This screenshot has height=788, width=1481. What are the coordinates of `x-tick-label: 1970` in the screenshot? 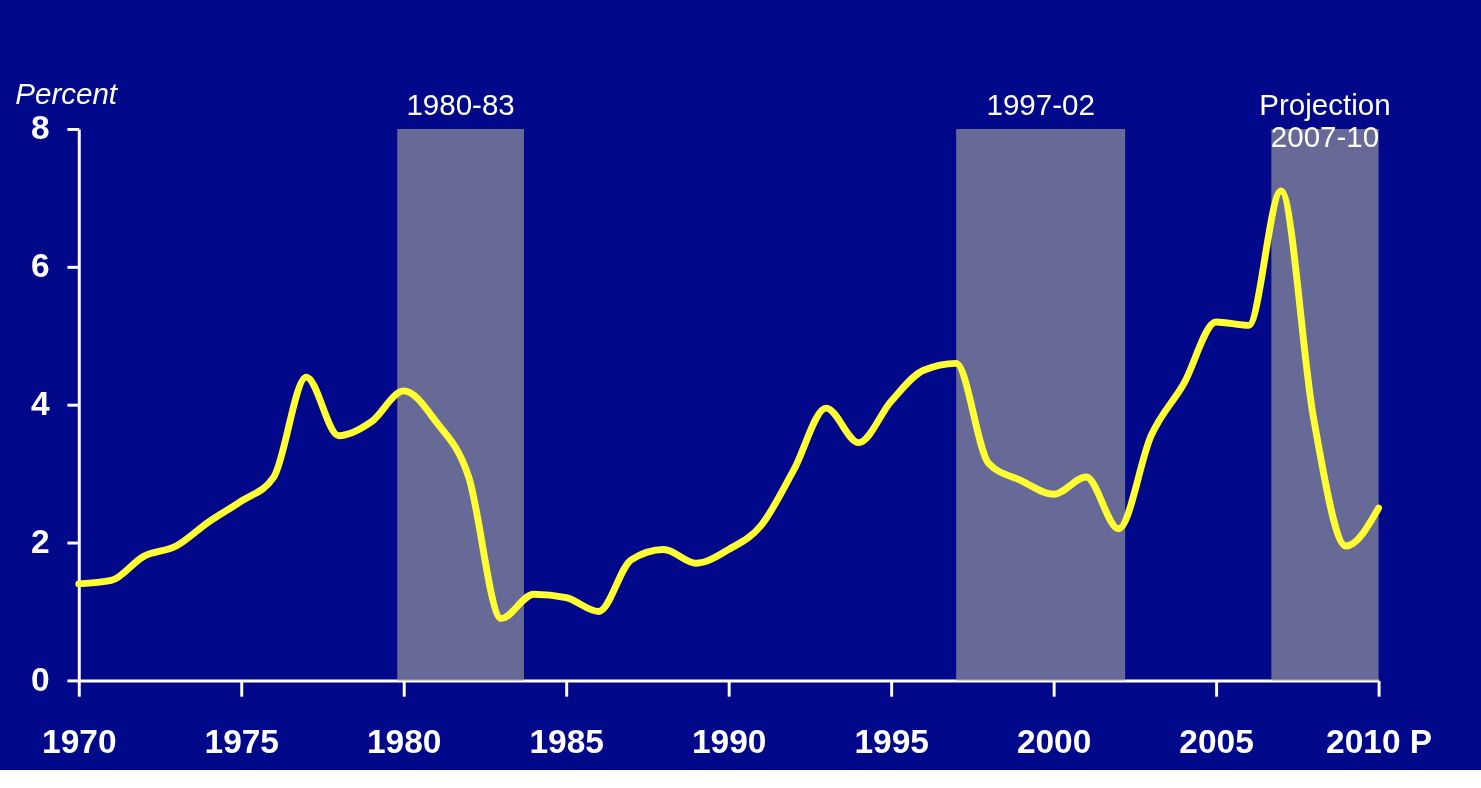 It's located at (79, 741).